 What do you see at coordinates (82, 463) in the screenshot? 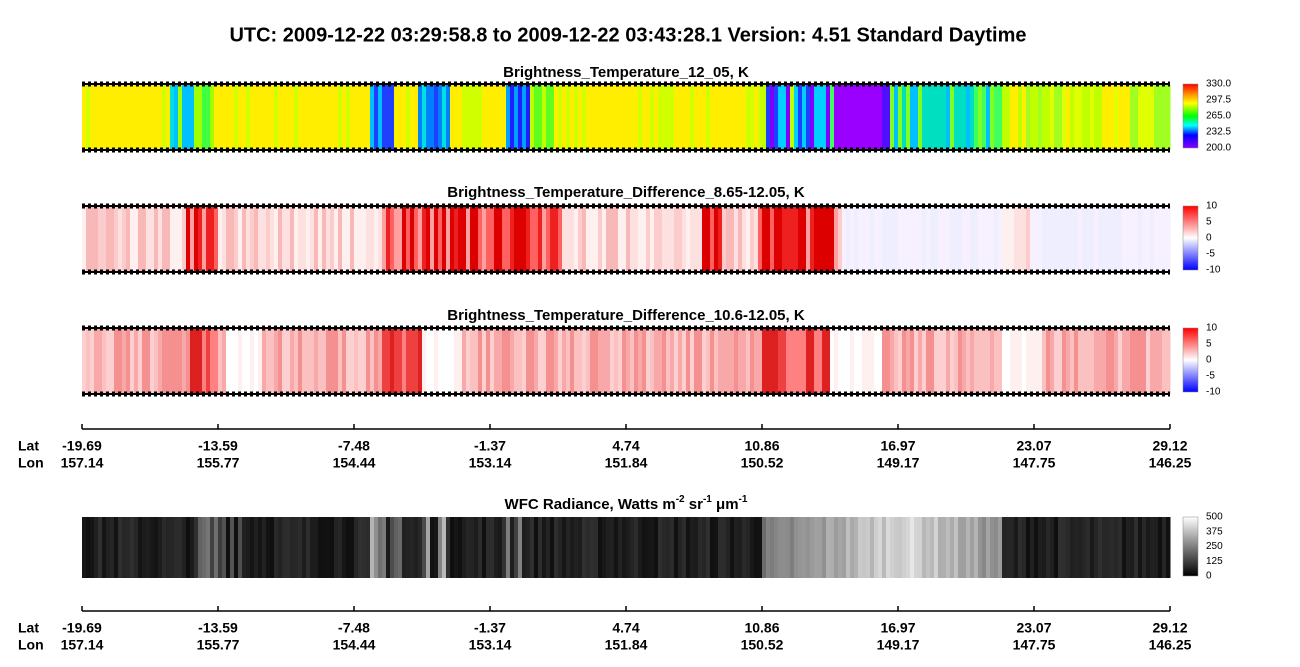
I see `lon-label: 157.14` at bounding box center [82, 463].